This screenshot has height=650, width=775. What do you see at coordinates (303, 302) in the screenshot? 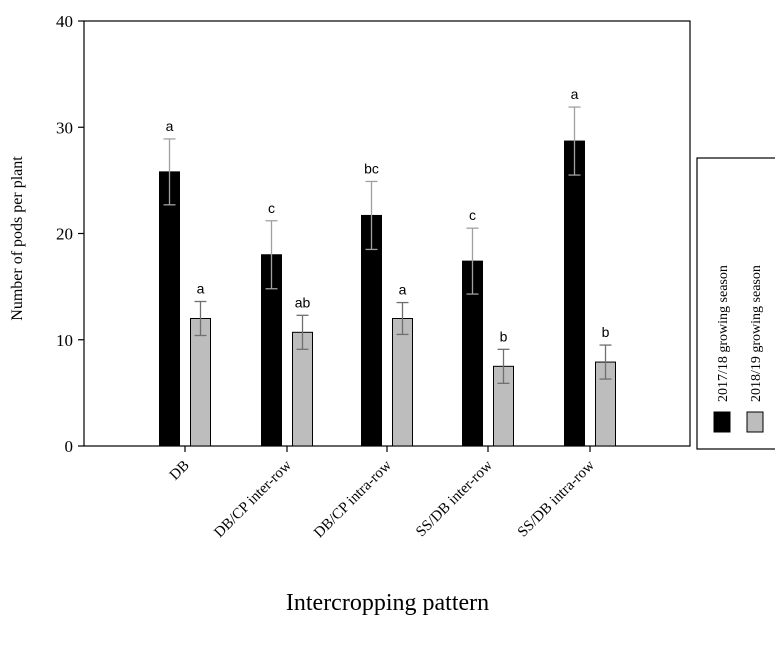
I see `significance-letter: ab` at bounding box center [303, 302].